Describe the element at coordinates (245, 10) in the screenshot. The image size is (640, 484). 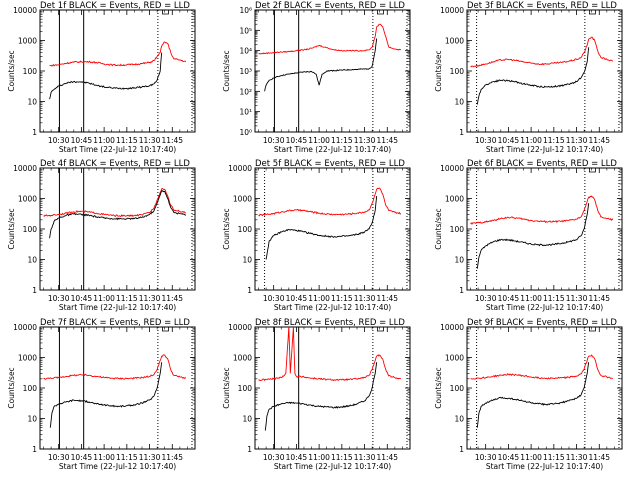
I see `y-tick-label: 10⁶` at that location.